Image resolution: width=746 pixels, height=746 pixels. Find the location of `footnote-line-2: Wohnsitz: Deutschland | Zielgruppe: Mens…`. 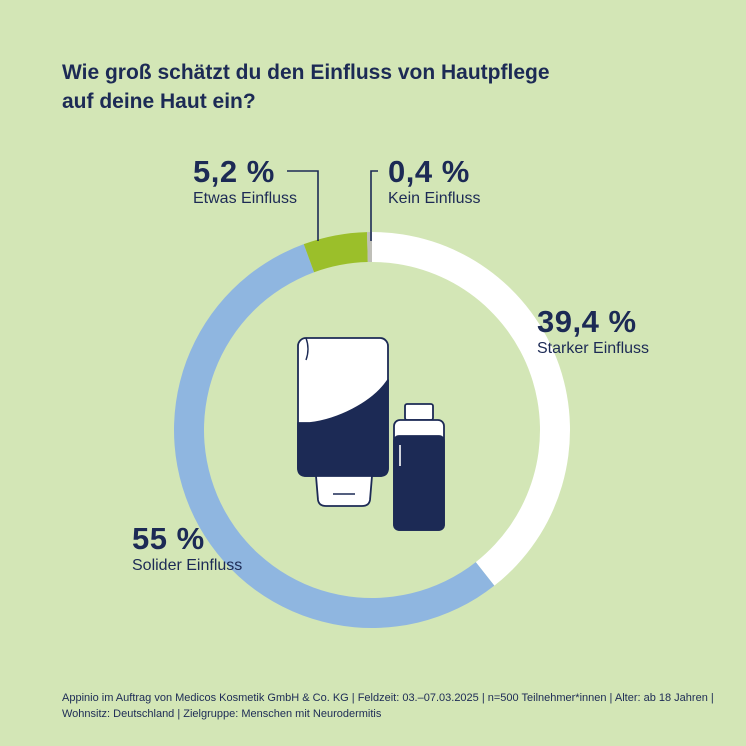

footnote-line-2: Wohnsitz: Deutschland | Zielgruppe: Mens… is located at coordinates (222, 714).